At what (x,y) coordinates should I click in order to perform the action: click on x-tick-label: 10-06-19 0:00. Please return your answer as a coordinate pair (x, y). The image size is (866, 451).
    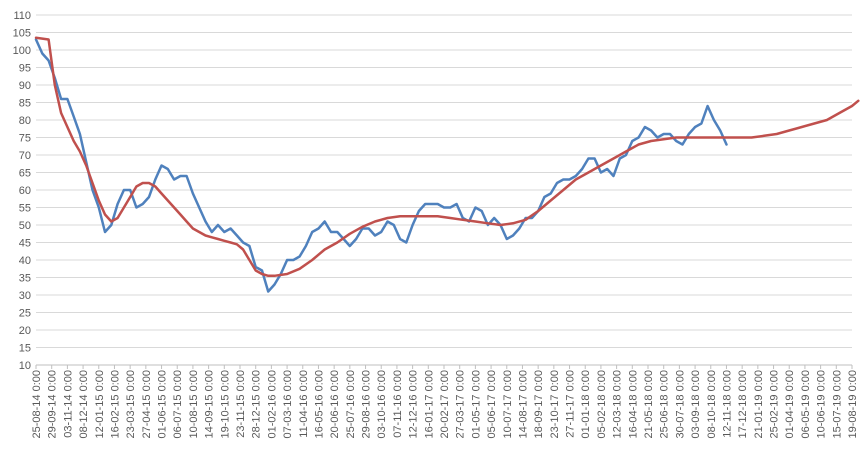
    Looking at the image, I should click on (822, 404).